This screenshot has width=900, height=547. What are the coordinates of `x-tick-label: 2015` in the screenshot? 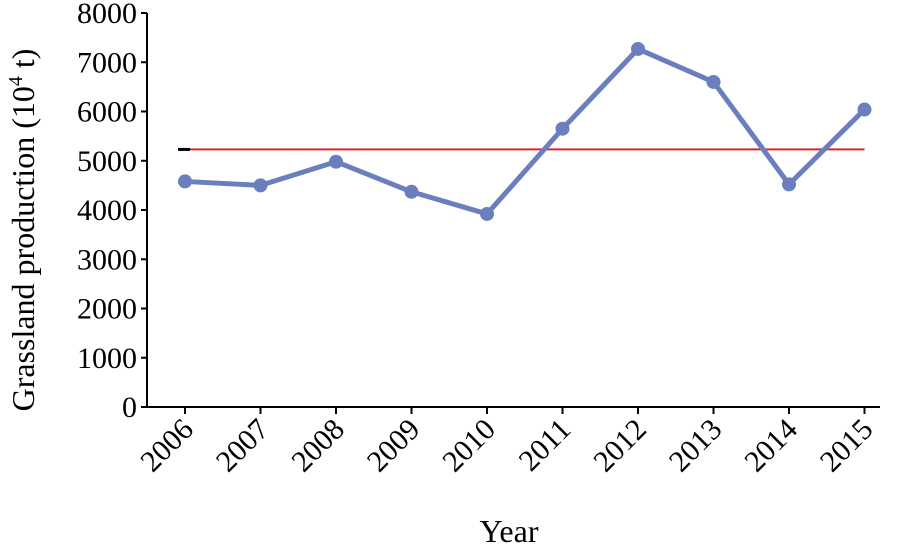 It's located at (847, 446).